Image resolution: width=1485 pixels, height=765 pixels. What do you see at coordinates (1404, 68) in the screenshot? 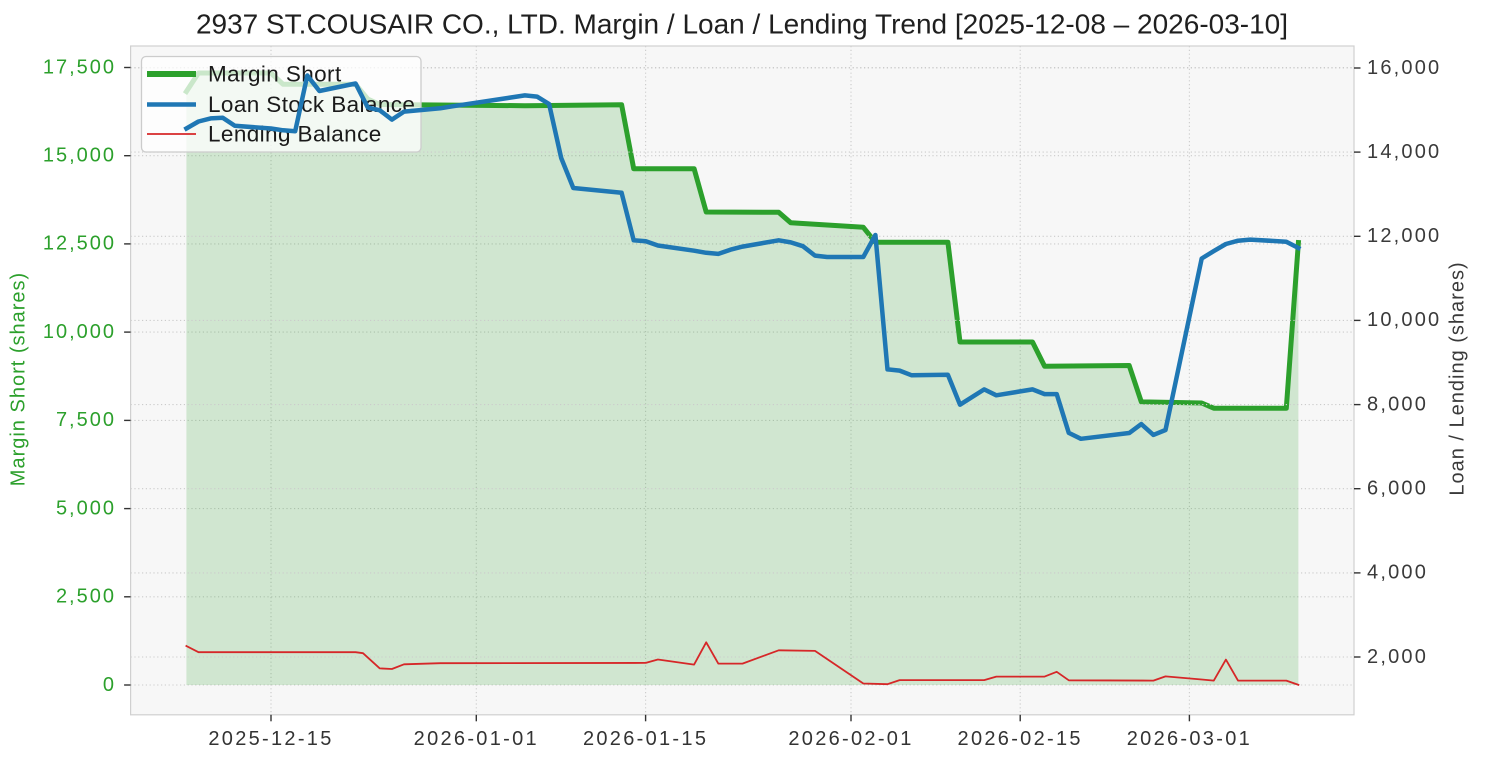
I see `svg-text: 16,000` at bounding box center [1404, 68].